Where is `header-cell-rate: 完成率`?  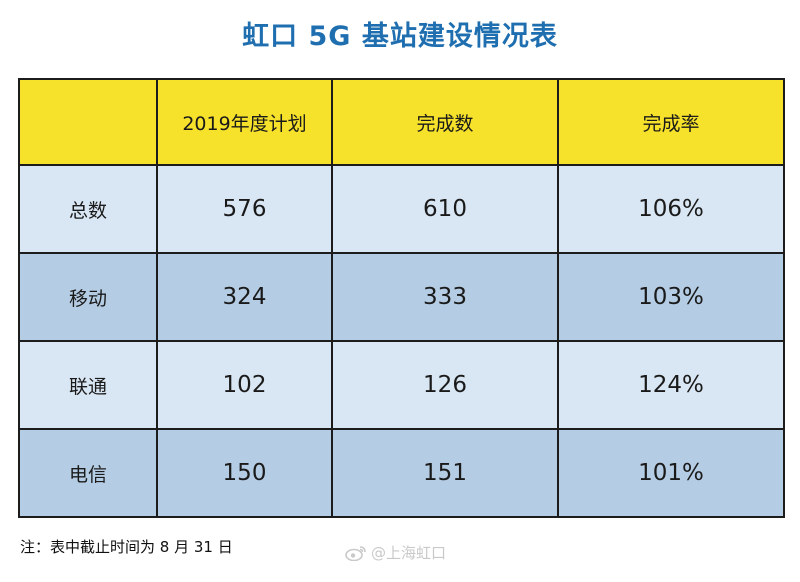
header-cell-rate: 完成率 is located at coordinates (671, 122).